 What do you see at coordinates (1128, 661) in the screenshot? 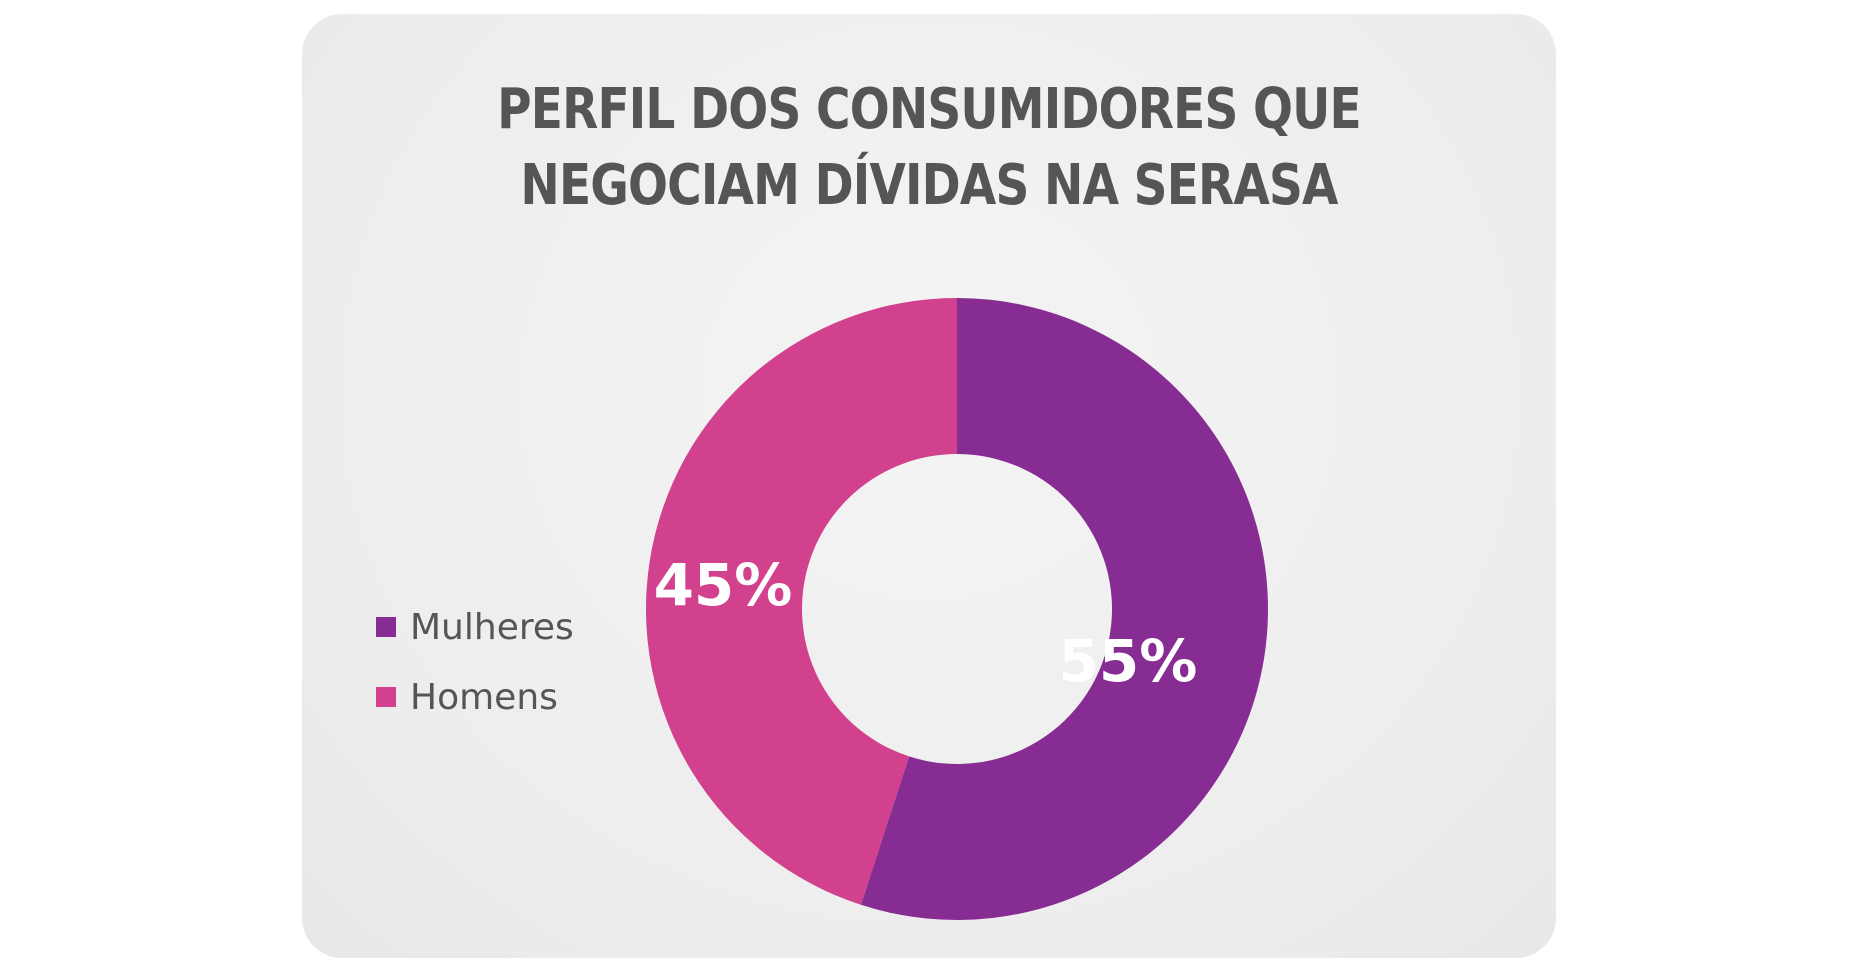
I see `slice-label-mulheres: 55%` at bounding box center [1128, 661].